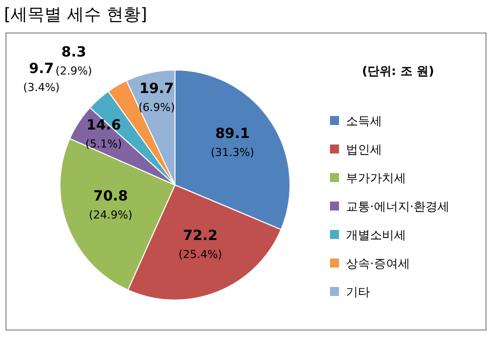 The height and width of the screenshot is (338, 492). Describe the element at coordinates (110, 205) in the screenshot. I see `data-label: 70.8 (24.9%)` at that location.